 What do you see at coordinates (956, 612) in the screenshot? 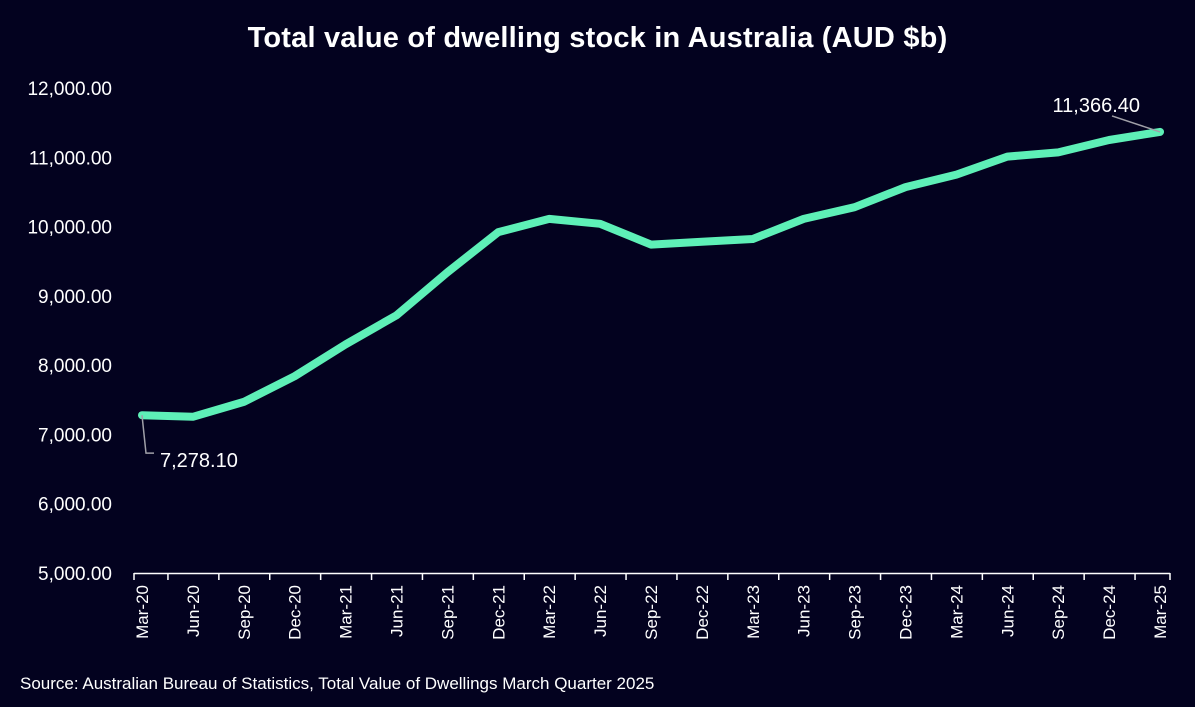
I see `x-tick-label: Mar-24` at bounding box center [956, 612].